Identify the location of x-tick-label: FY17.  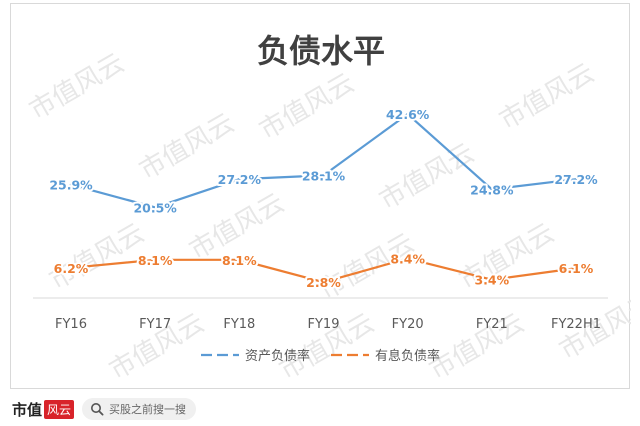
(155, 324).